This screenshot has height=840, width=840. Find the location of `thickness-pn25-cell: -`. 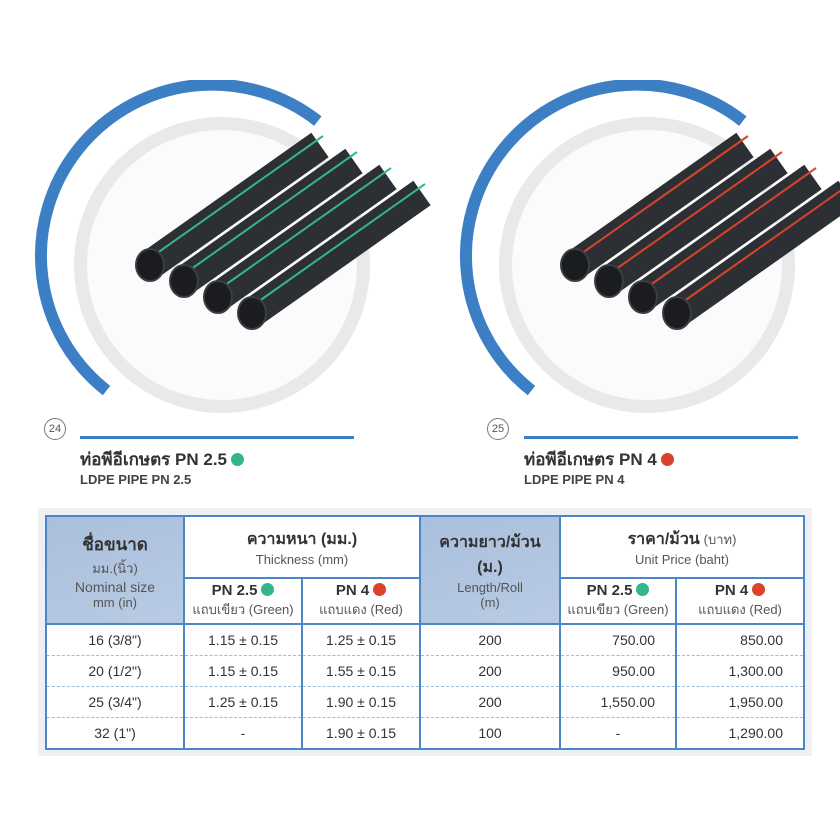

thickness-pn25-cell: - is located at coordinates (243, 733).